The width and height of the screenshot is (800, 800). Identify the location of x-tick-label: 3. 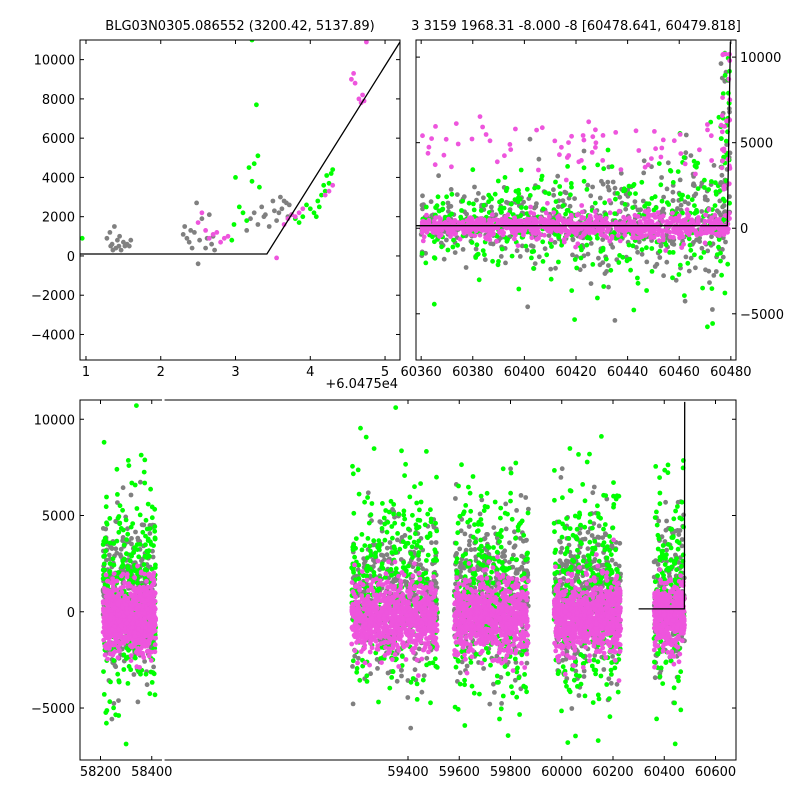
(235, 372).